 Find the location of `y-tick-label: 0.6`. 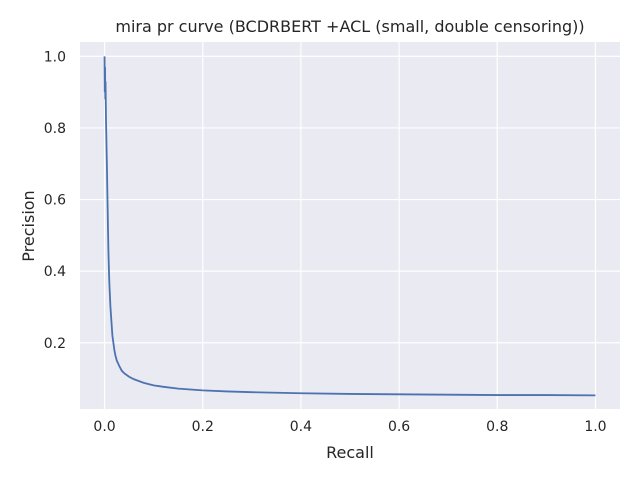

y-tick-label: 0.6 is located at coordinates (55, 201).